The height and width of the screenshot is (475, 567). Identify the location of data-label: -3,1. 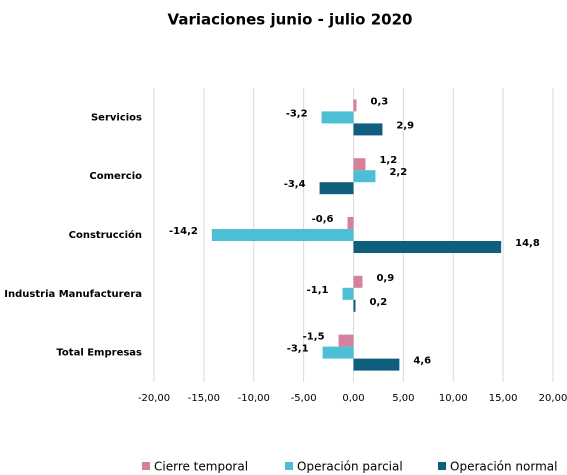
(298, 349).